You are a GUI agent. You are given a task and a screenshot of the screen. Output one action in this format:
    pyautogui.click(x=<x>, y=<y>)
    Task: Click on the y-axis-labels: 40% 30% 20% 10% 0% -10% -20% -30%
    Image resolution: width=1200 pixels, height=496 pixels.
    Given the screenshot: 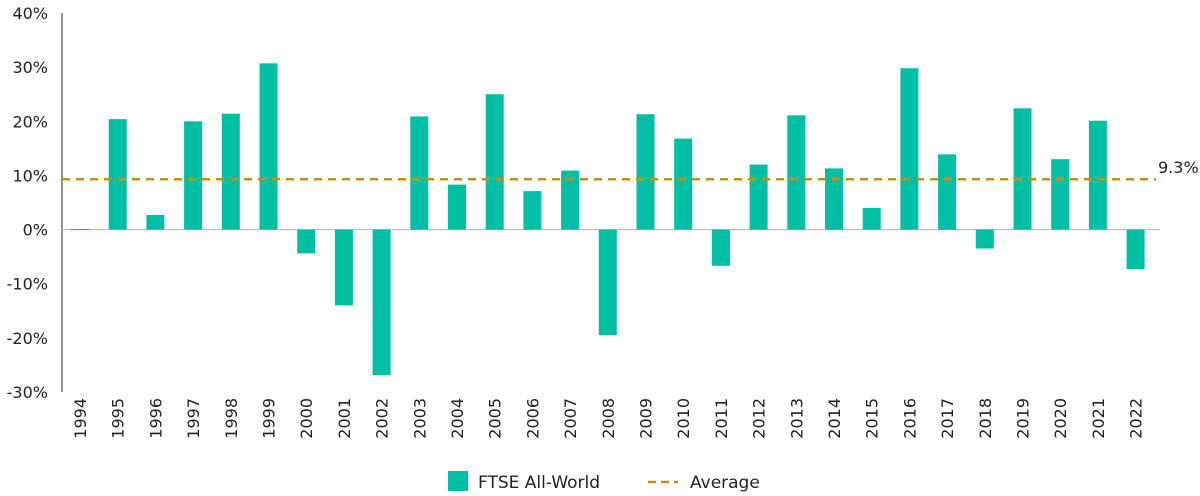 What is the action you would take?
    pyautogui.click(x=27, y=203)
    